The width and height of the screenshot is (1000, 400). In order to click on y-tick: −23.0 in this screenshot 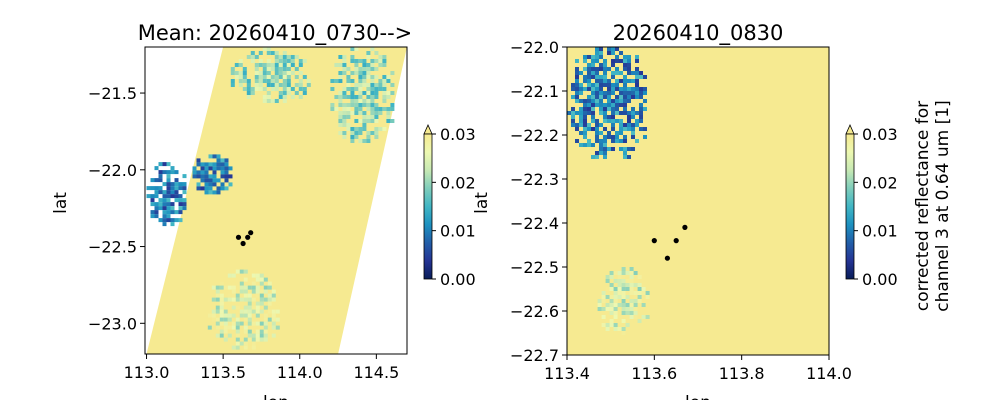, I will do `click(116, 323)`.